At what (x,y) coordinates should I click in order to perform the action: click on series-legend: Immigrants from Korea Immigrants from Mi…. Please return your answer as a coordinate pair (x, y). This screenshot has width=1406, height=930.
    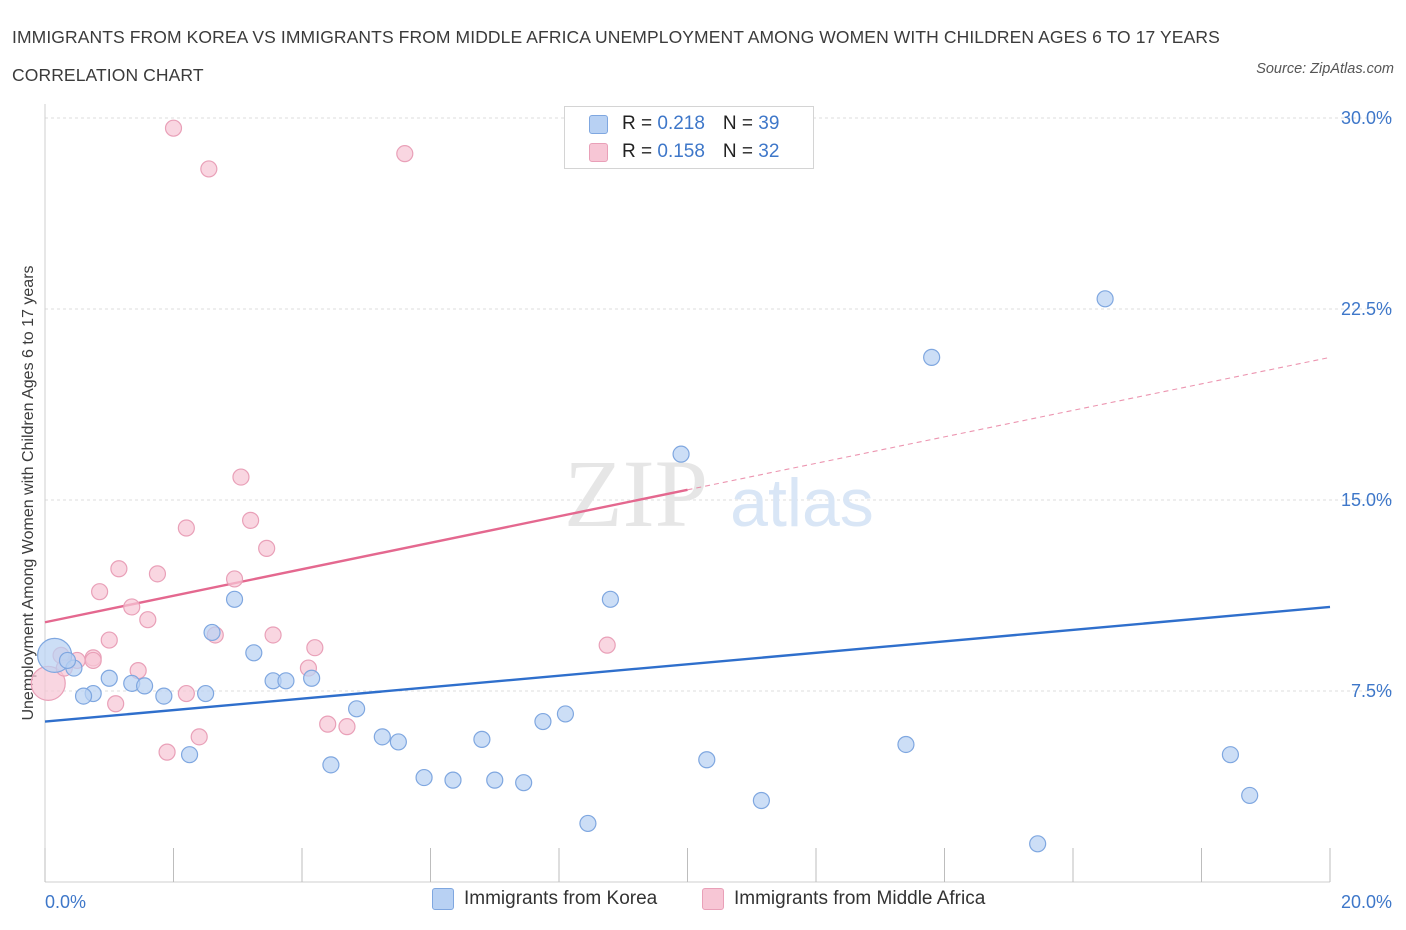
    Looking at the image, I should click on (703, 902).